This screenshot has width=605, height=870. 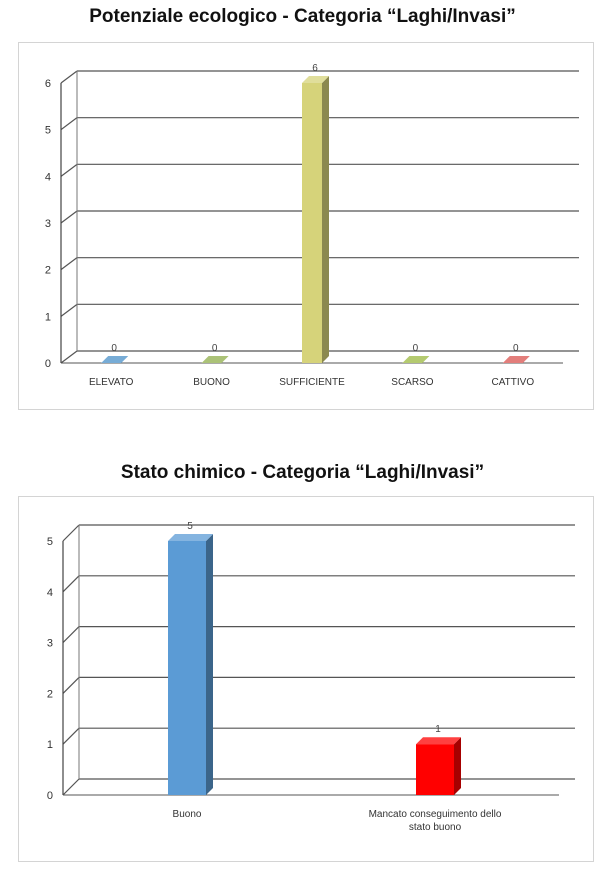 I want to click on x-category-label: SUFFICIENTE, so click(x=312, y=382).